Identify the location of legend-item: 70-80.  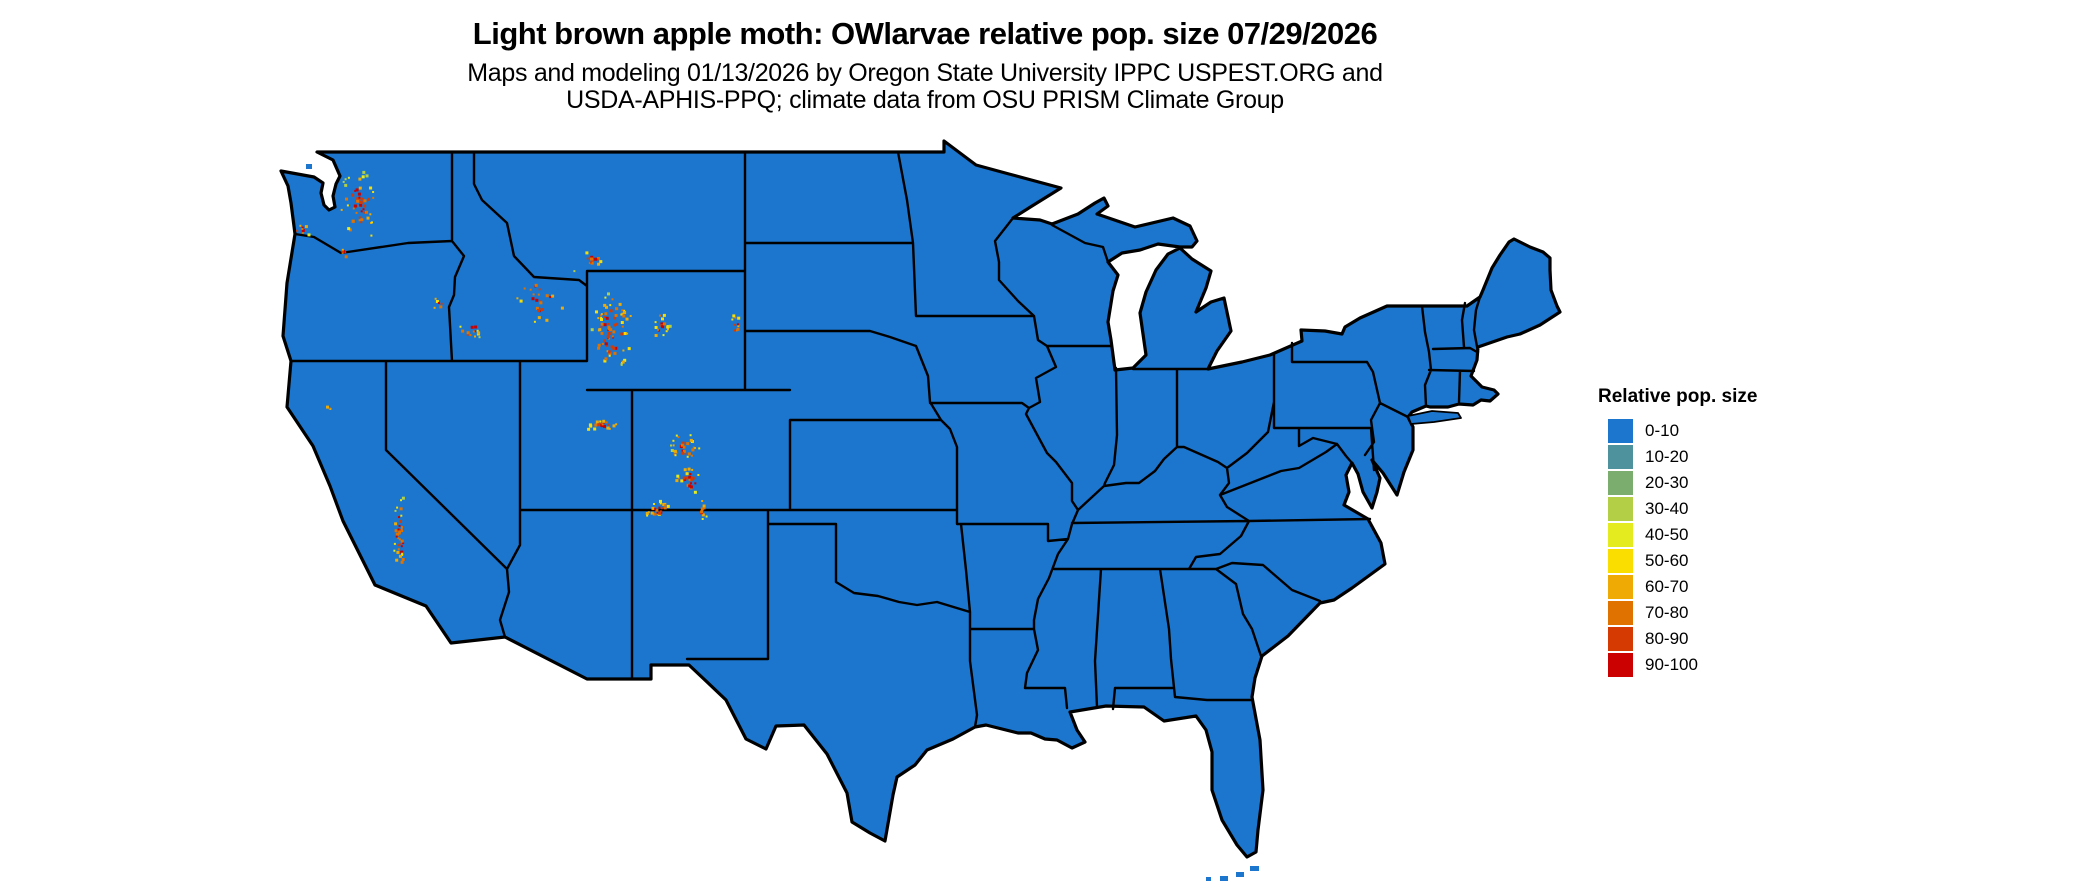
(1677, 613).